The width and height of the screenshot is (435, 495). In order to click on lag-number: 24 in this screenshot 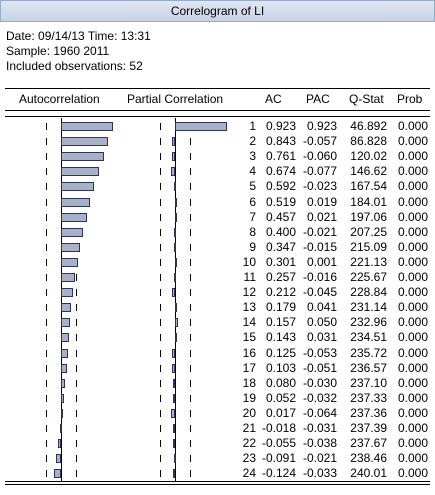, I will do `click(249, 473)`.